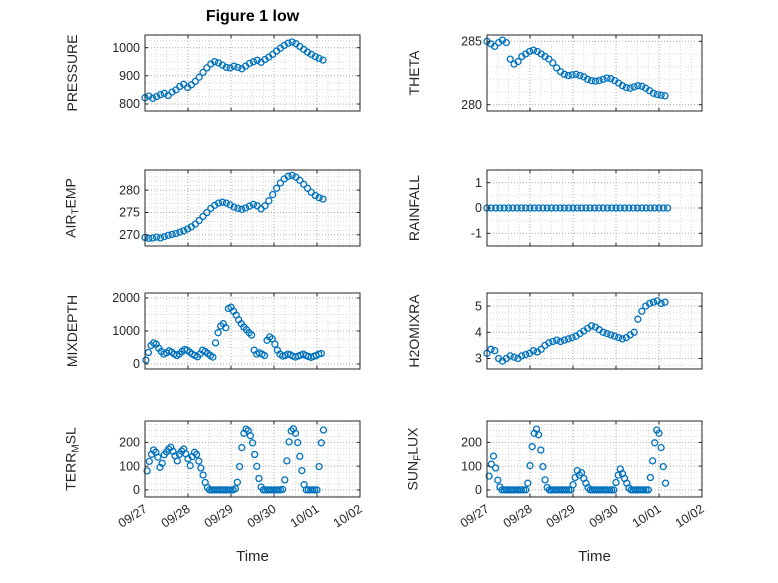 The height and width of the screenshot is (583, 778). I want to click on plot-area: 280 285, so click(582, 73).